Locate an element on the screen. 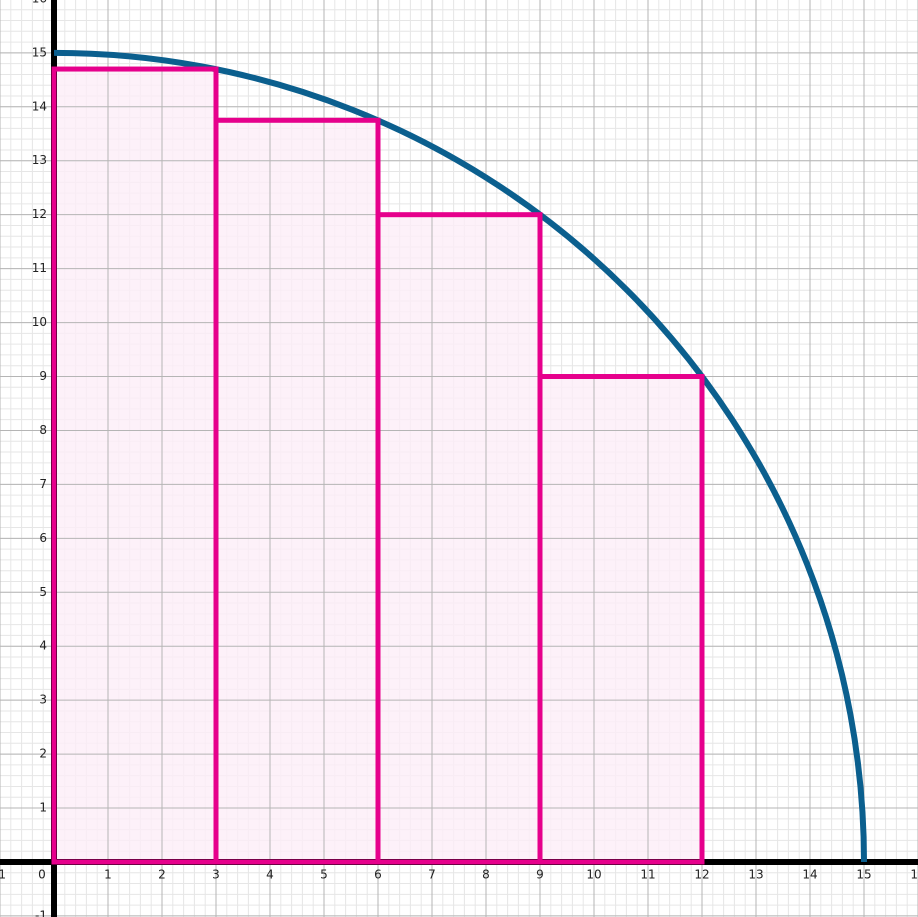 The width and height of the screenshot is (918, 917). x-tick-label: 13 is located at coordinates (755, 874).